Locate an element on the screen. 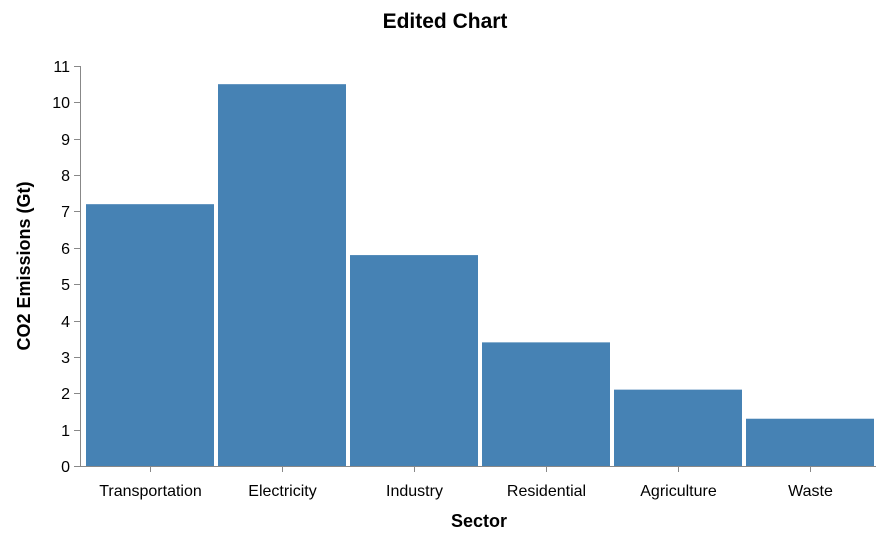  bar-residential is located at coordinates (546, 404).